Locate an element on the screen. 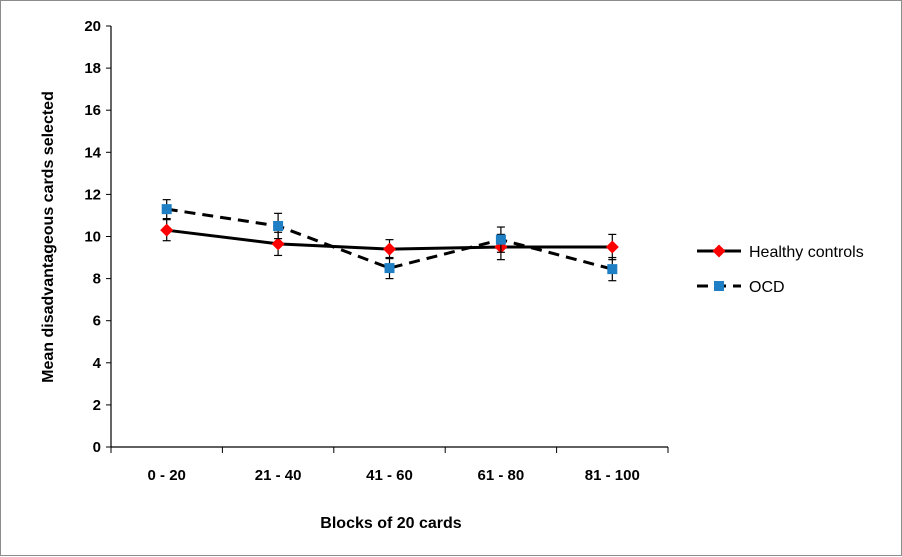 This screenshot has height=557, width=902. legend-item: Healthy controls is located at coordinates (780, 252).